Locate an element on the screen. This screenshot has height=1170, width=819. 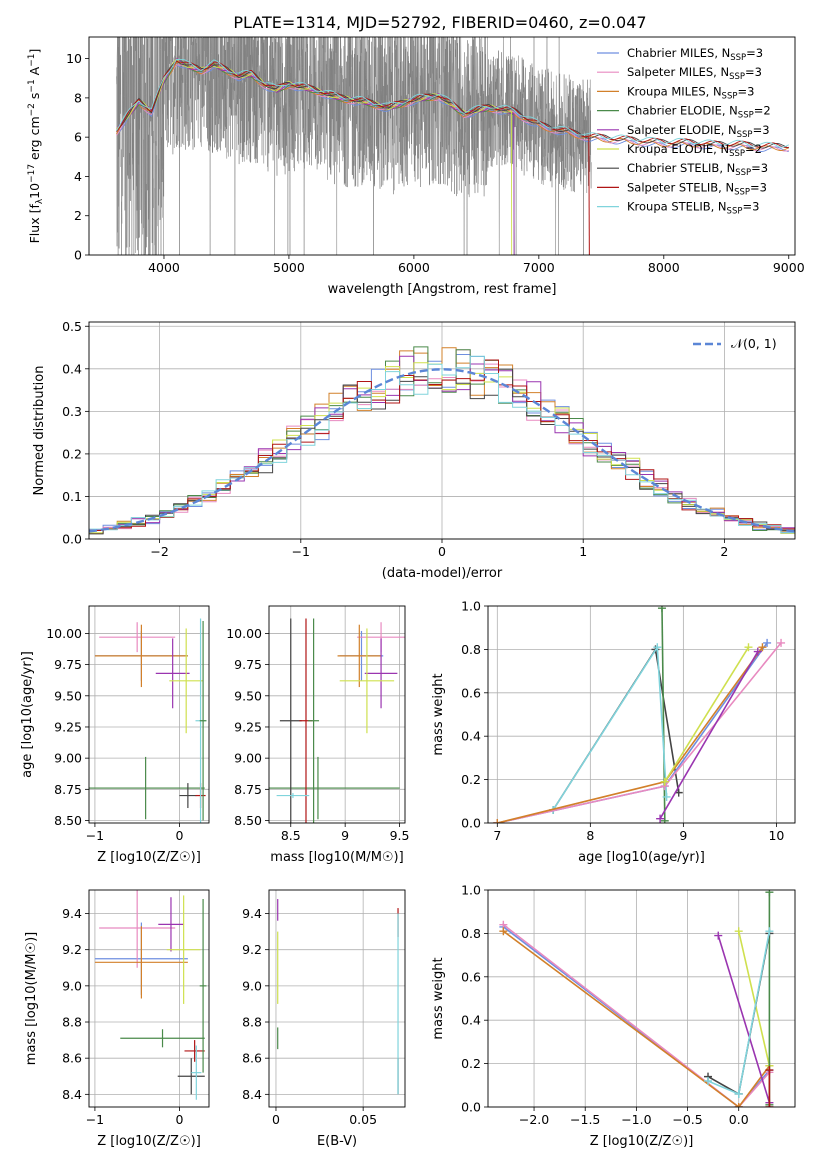
weight_vs_age-plot-area is located at coordinates (639, 714).